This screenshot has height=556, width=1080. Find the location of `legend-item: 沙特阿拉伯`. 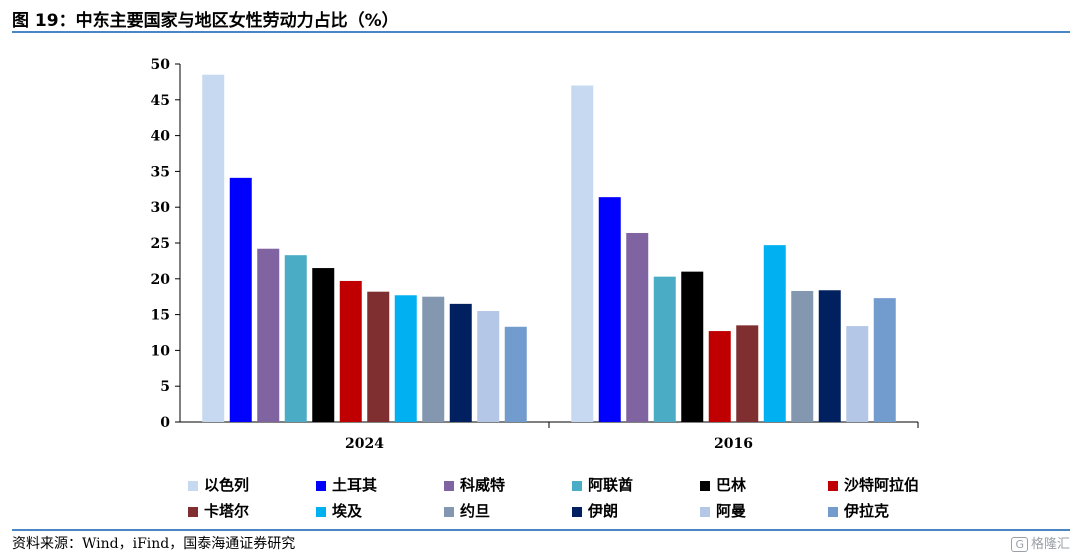

legend-item: 沙特阿拉伯 is located at coordinates (873, 484).